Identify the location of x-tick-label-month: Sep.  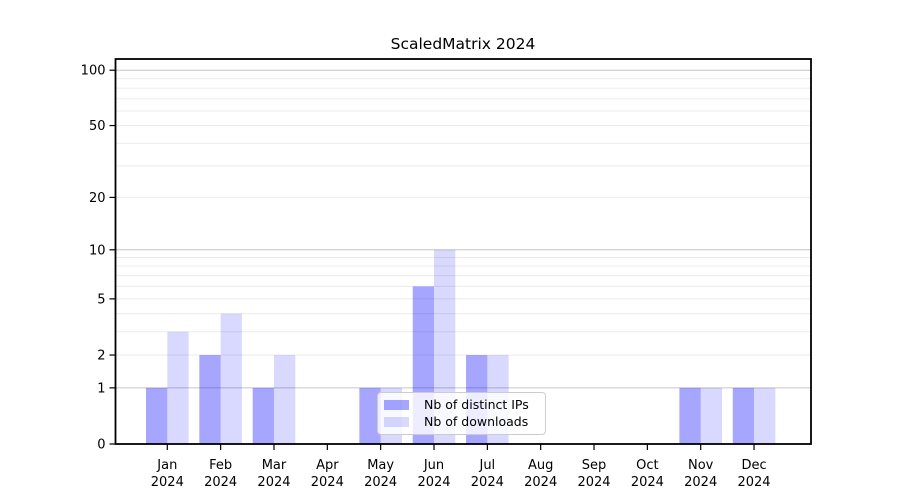
(594, 465).